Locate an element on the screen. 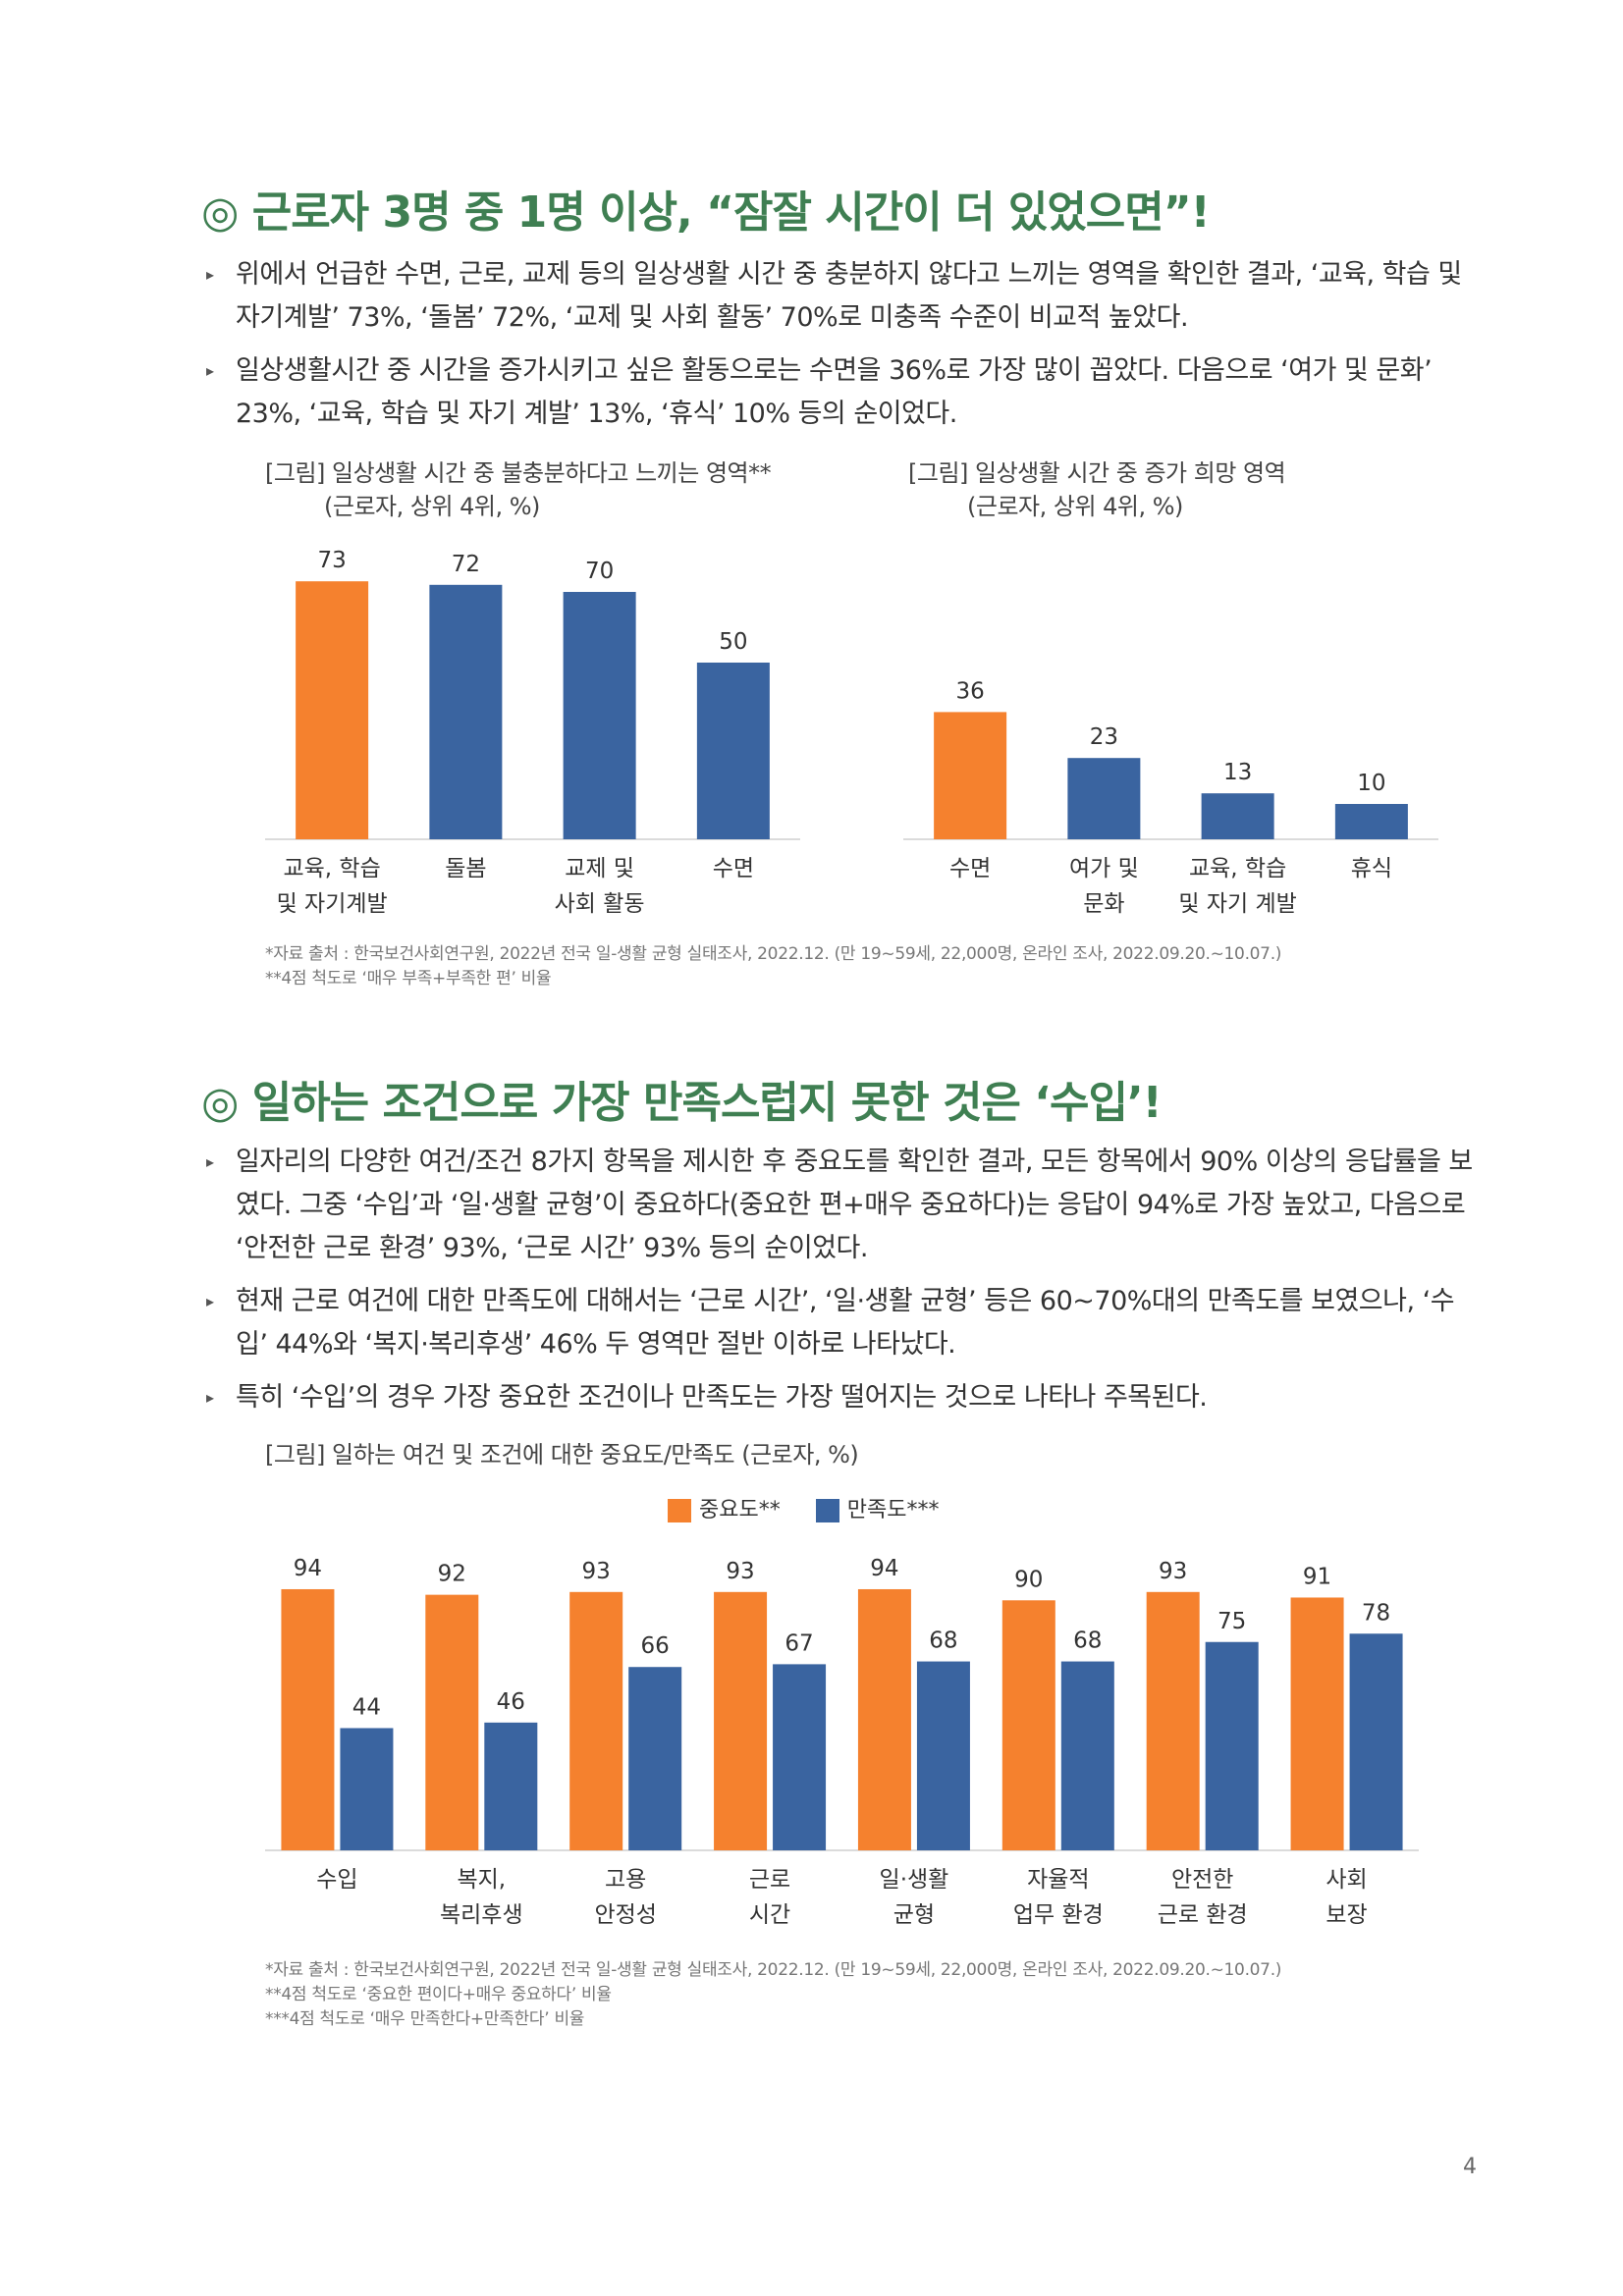 This screenshot has width=1623, height=2296. data-label: 92 is located at coordinates (452, 1575).